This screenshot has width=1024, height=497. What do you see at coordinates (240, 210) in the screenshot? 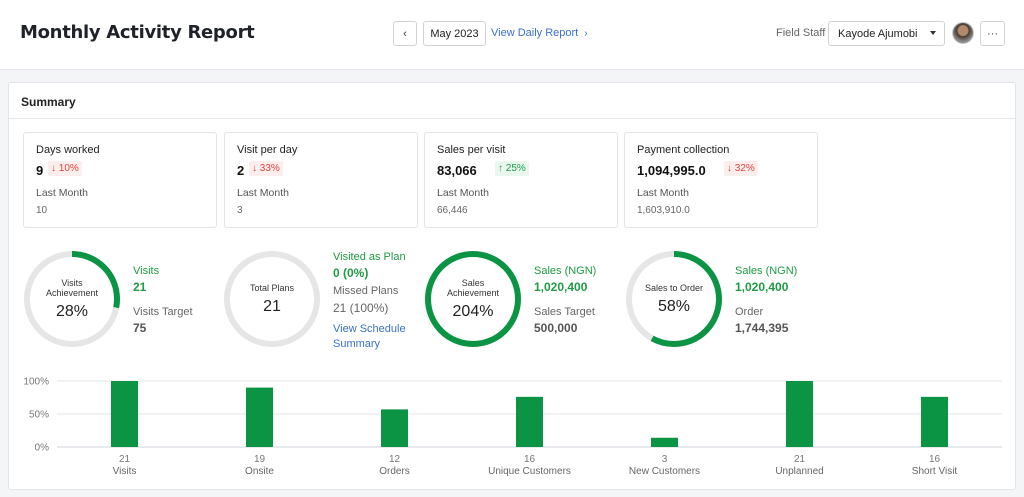
I see `last-month-value: 3` at bounding box center [240, 210].